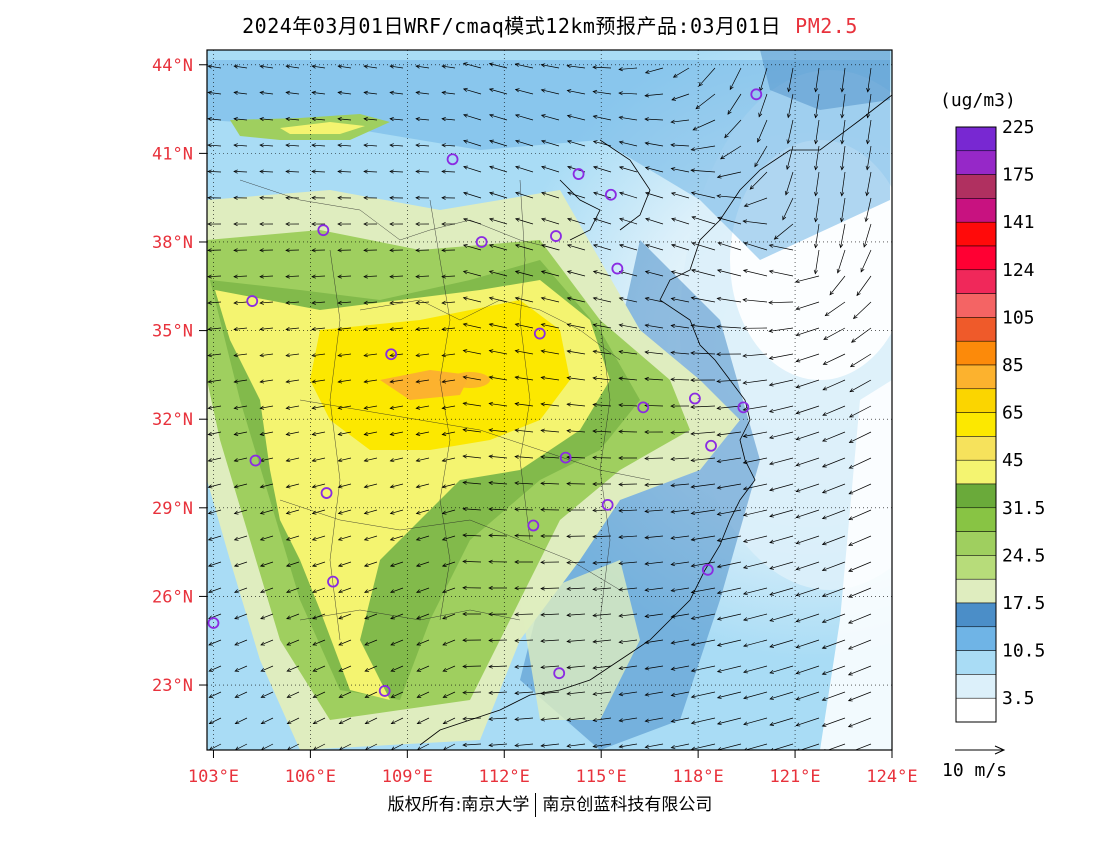 Image resolution: width=1100 pixels, height=850 pixels. What do you see at coordinates (976, 686) in the screenshot?
I see `colorbar-swatch` at bounding box center [976, 686].